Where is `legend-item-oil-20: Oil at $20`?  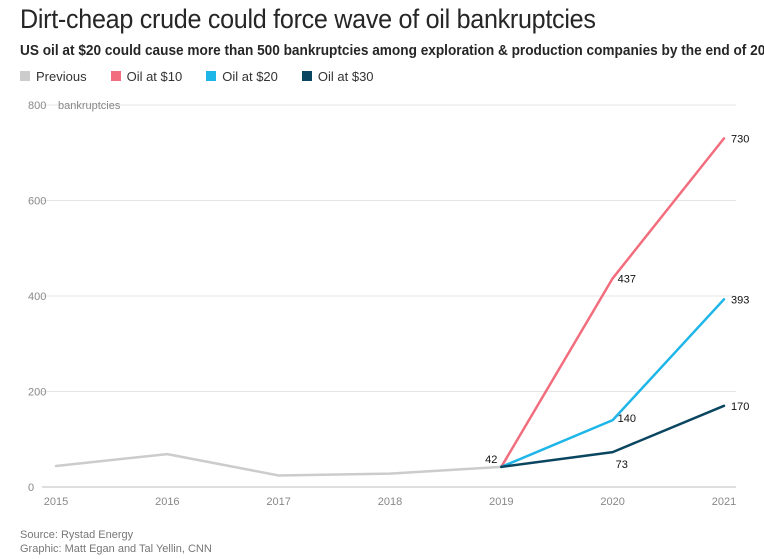
legend-item-oil-20: Oil at $20 is located at coordinates (242, 76).